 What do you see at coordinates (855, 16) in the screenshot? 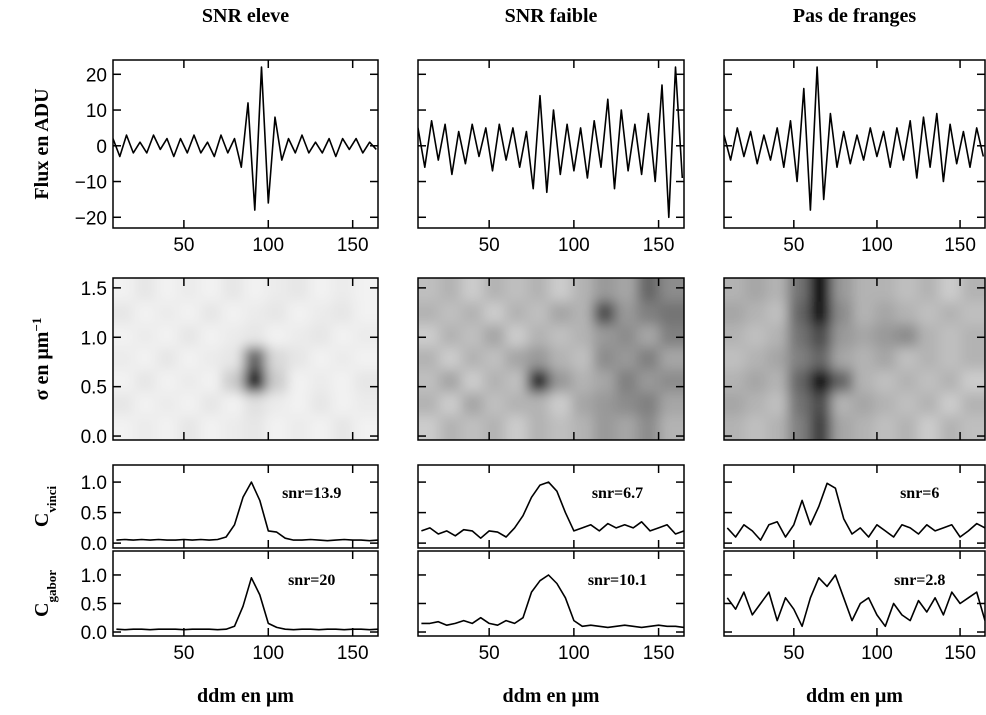
I see `column-title: Pas de franges` at bounding box center [855, 16].